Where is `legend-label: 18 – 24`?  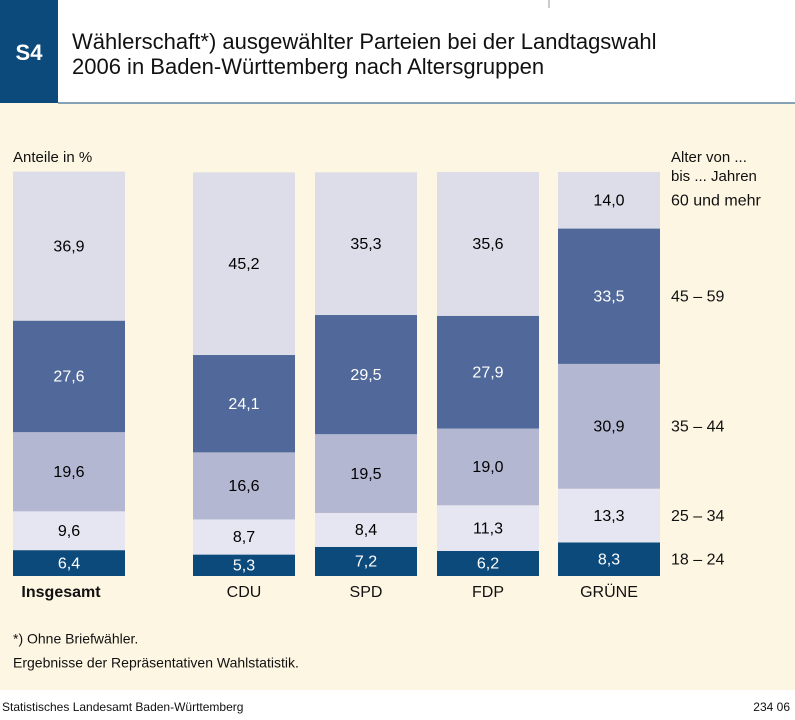 legend-label: 18 – 24 is located at coordinates (697, 559).